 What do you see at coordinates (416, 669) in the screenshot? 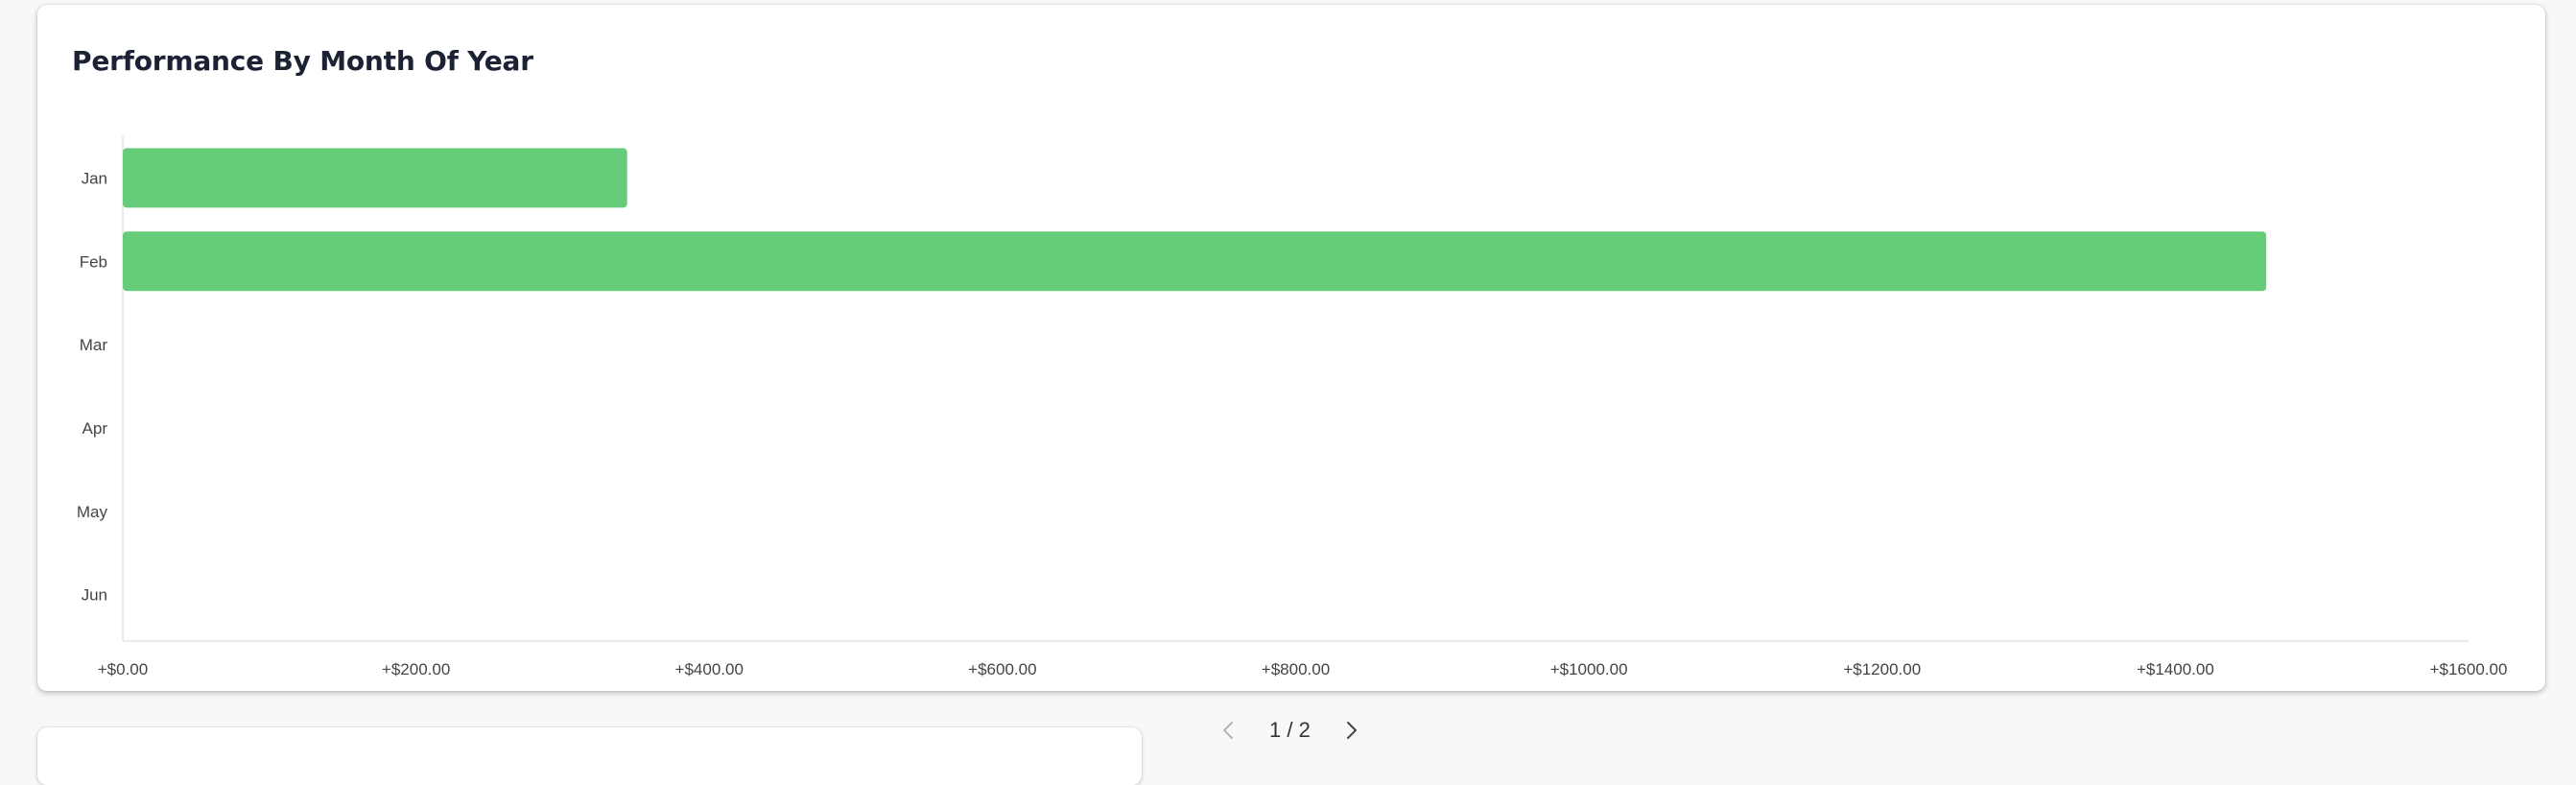
I see `x-tick-label: +$200.00` at bounding box center [416, 669].